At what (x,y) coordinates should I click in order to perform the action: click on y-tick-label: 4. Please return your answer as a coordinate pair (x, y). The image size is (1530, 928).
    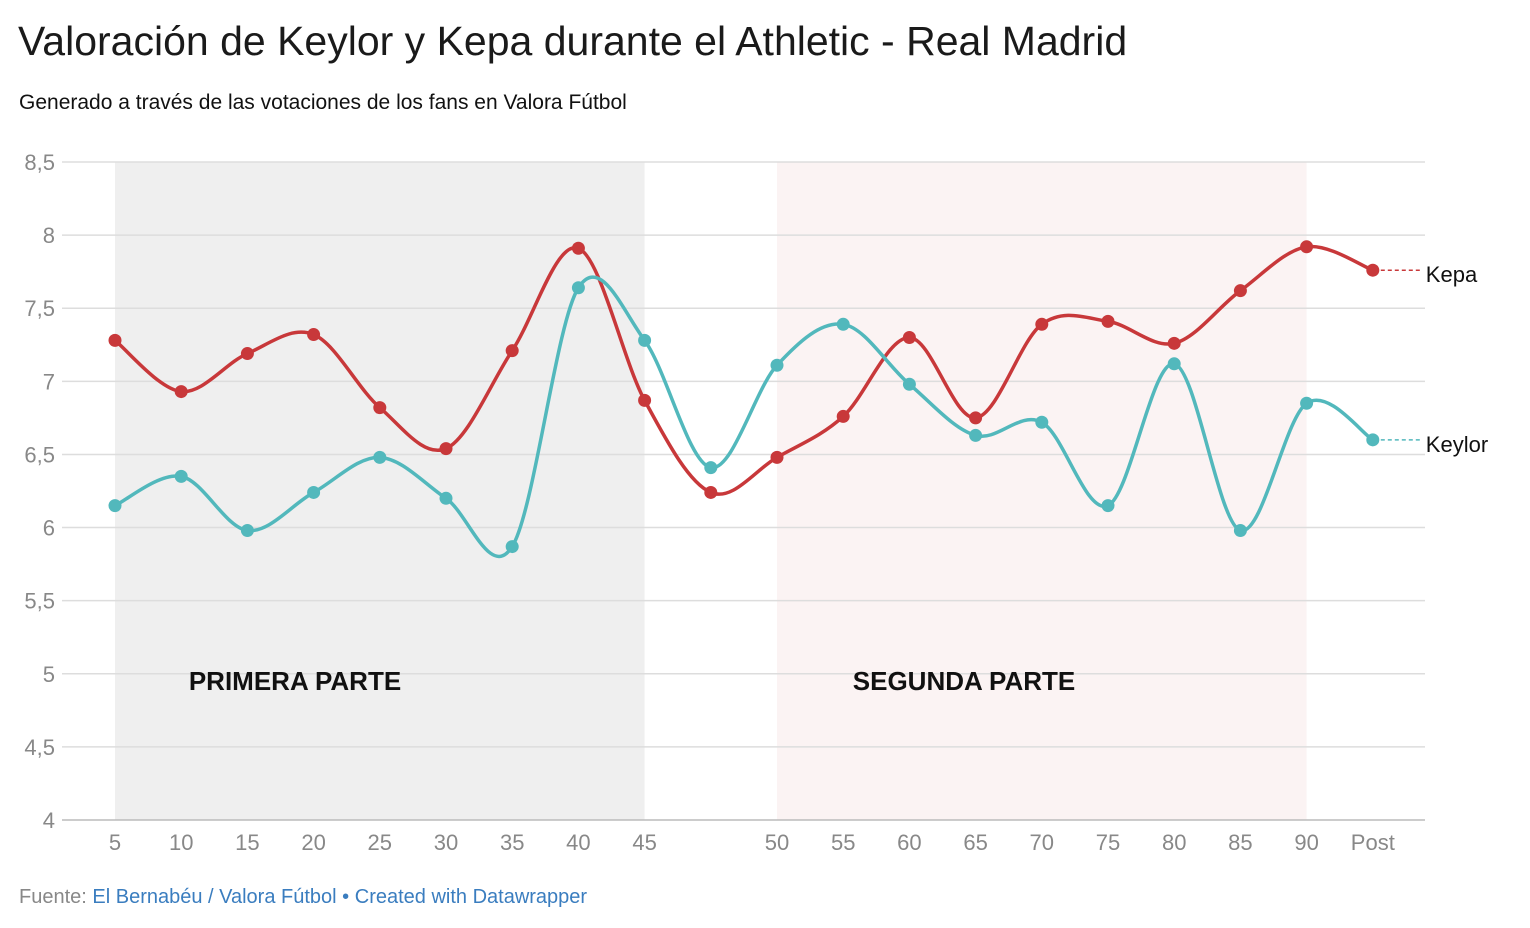
    Looking at the image, I should click on (49, 820).